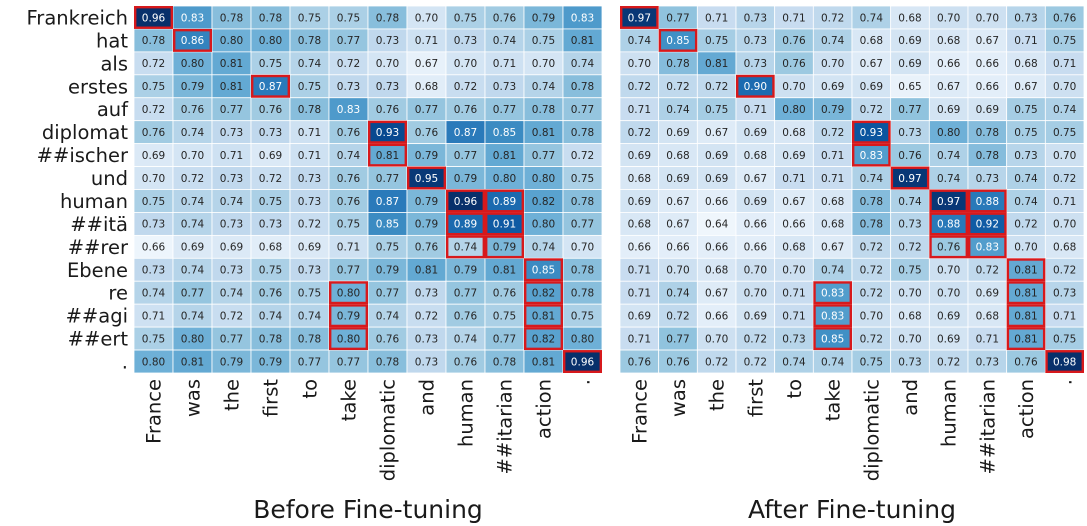  Describe the element at coordinates (465, 133) in the screenshot. I see `cell-value-label: 0.87` at that location.